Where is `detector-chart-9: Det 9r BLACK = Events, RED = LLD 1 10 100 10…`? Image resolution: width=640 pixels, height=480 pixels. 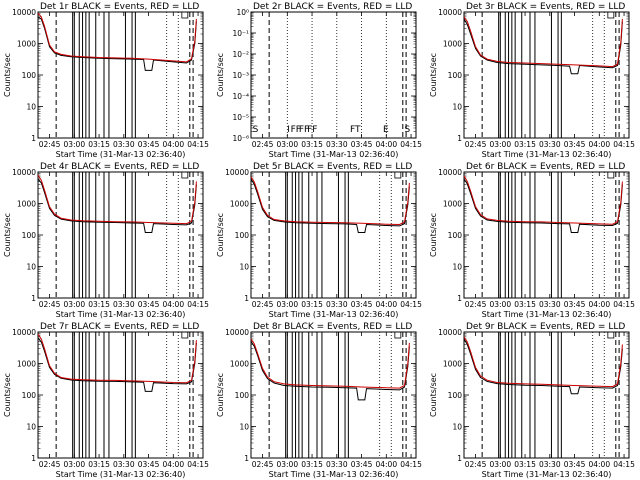
detector-chart-9: Det 9r BLACK = Events, RED = LLD 1 10 100 10… is located at coordinates (532, 400).